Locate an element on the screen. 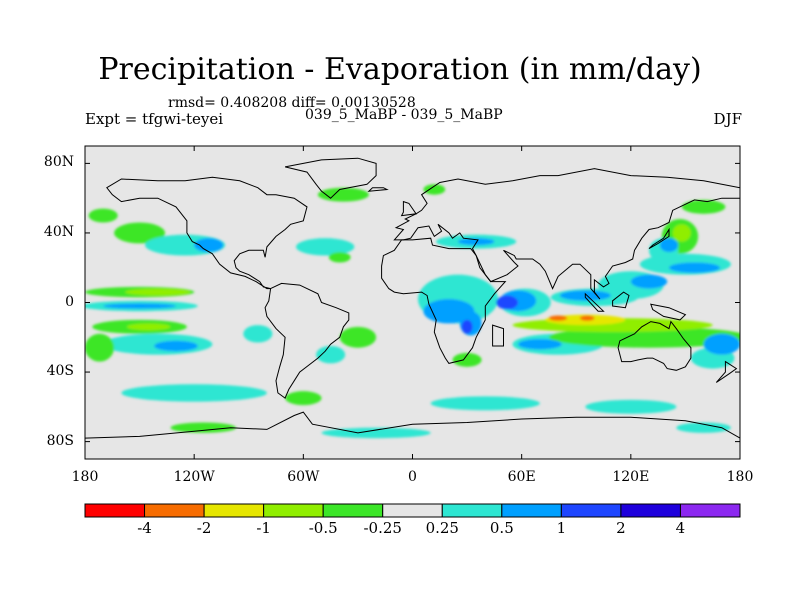  anomaly-kuroshio-dry-core is located at coordinates (681, 233).